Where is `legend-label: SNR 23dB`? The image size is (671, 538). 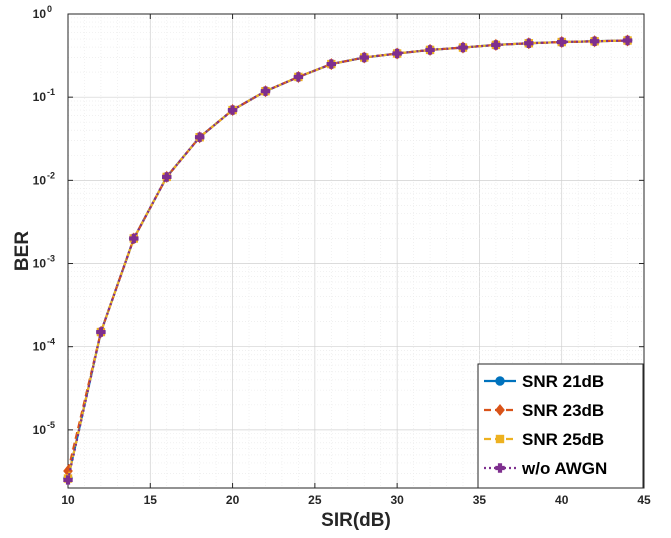 legend-label: SNR 23dB is located at coordinates (563, 410).